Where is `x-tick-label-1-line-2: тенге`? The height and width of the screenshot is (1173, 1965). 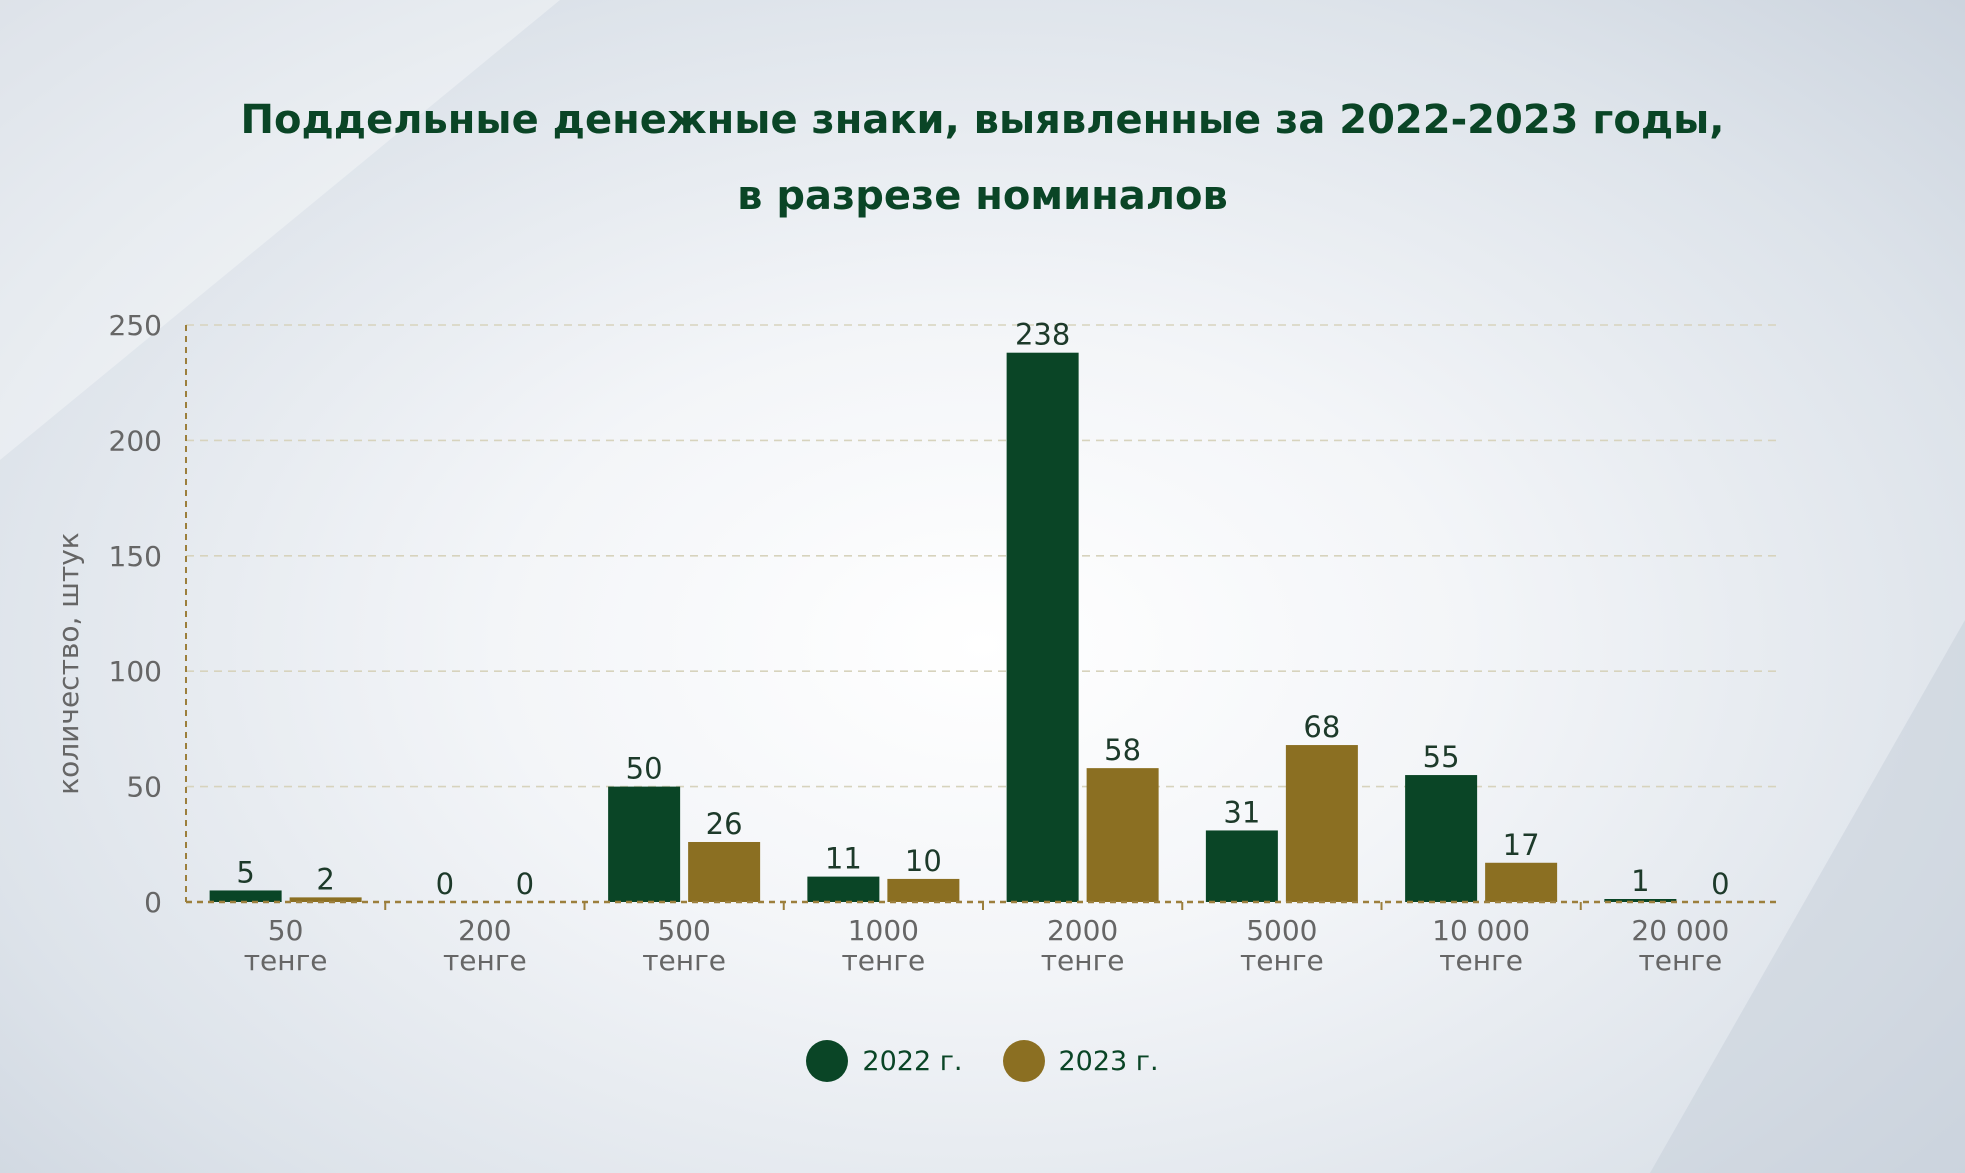
x-tick-label-1-line-2: тенге is located at coordinates (485, 960).